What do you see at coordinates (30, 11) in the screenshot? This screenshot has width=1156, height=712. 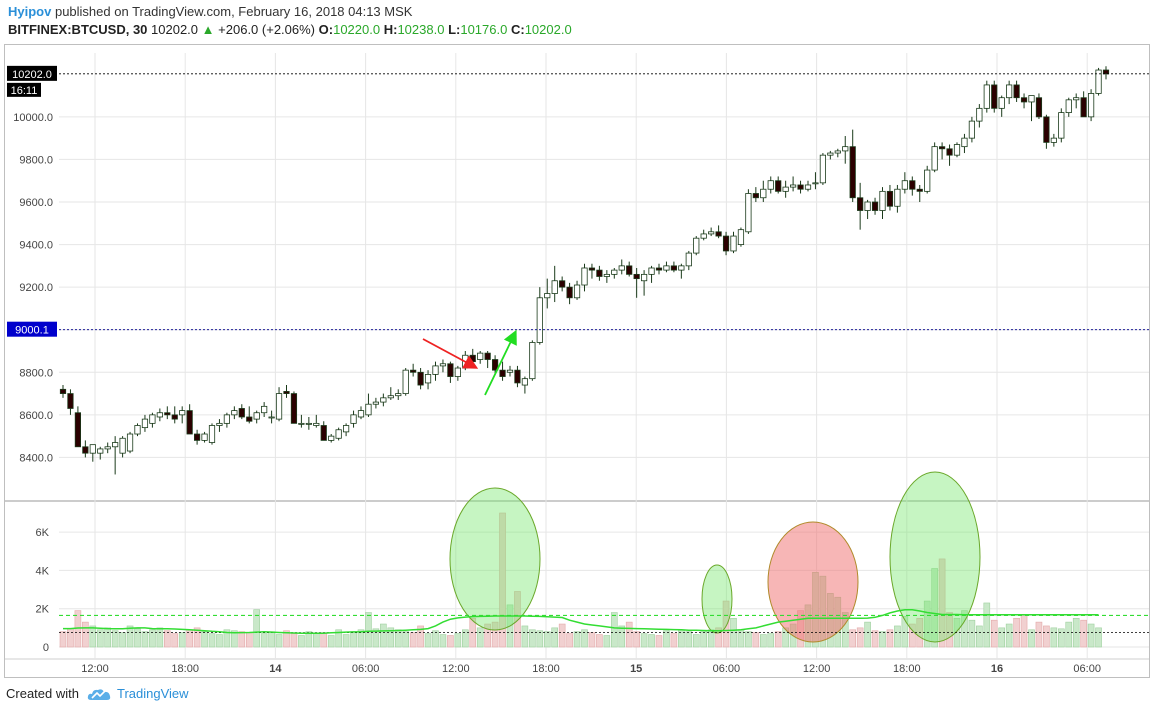 I see `author-name: Hyipov` at bounding box center [30, 11].